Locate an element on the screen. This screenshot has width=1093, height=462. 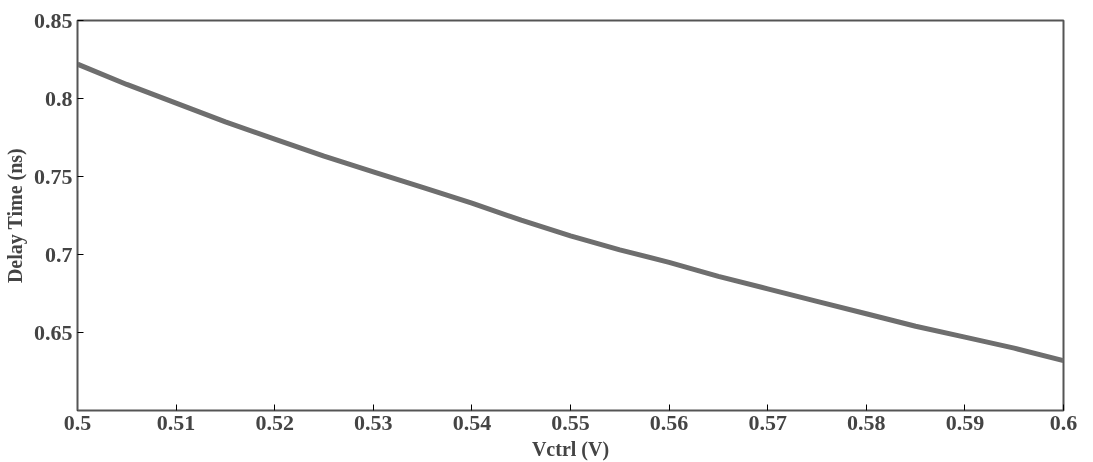
y-tick-label: 0.7 is located at coordinates (59, 254).